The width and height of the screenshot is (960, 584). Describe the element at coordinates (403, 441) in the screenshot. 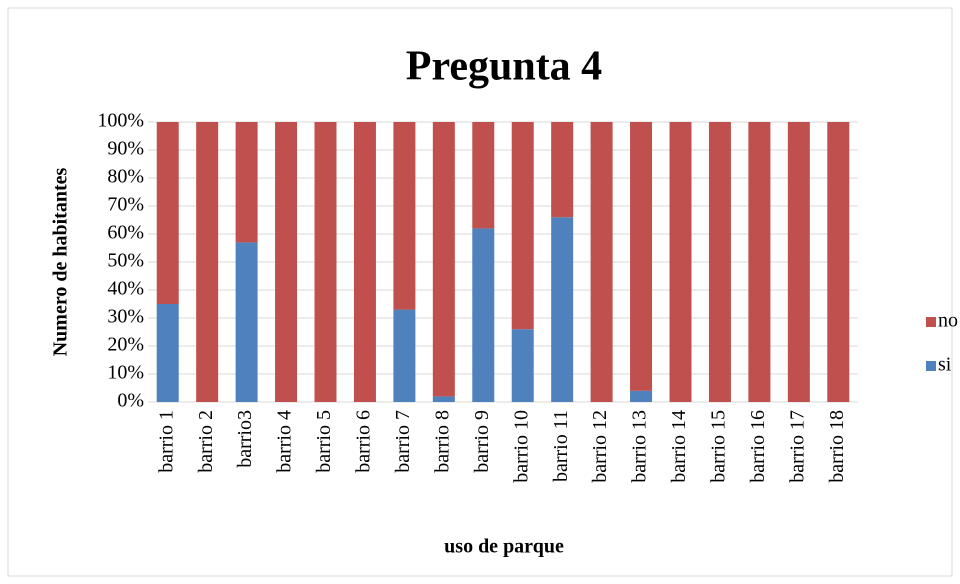

I see `x-tick-label: barrio 7` at that location.